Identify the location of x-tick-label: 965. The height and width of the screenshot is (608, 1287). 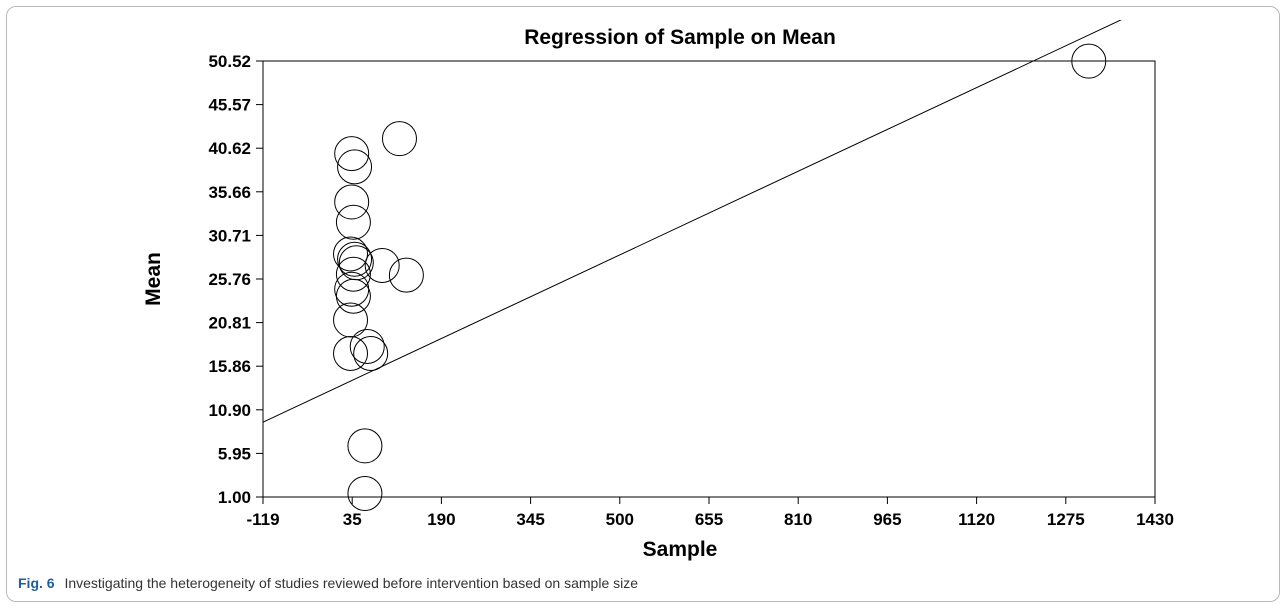
(887, 519).